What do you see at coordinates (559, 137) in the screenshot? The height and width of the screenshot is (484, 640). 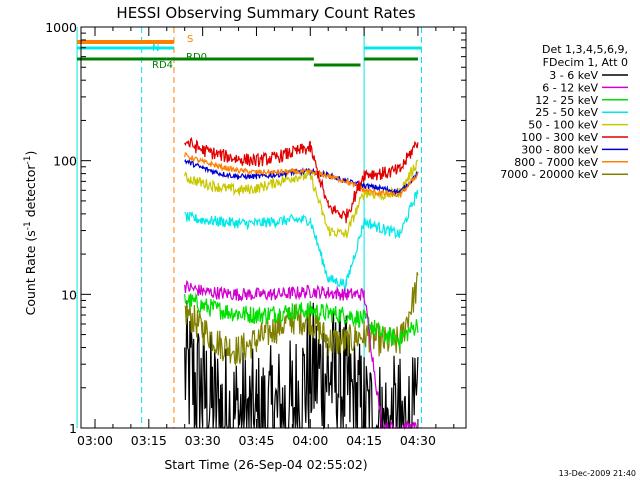 I see `legend-entry-label-5: 100 - 300 keV` at bounding box center [559, 137].